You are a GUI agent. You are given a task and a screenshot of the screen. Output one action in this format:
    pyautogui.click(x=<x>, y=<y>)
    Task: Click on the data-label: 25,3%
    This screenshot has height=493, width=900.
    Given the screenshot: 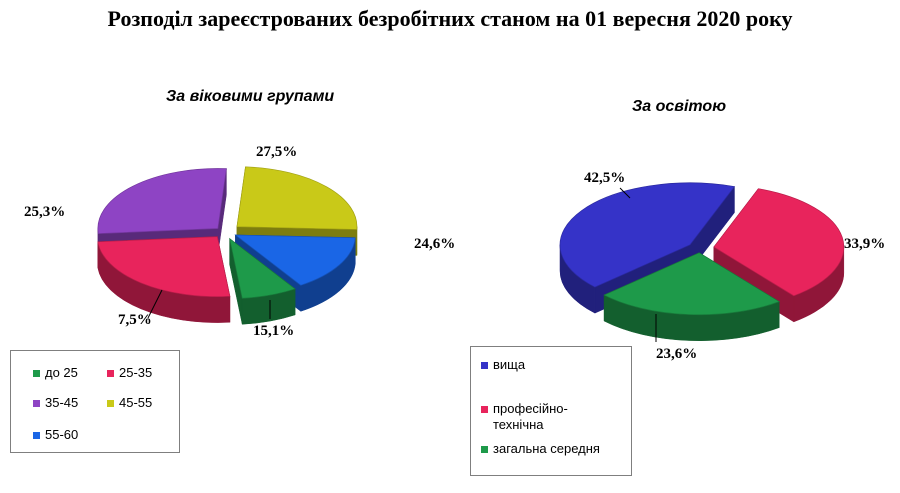 What is the action you would take?
    pyautogui.click(x=44, y=212)
    